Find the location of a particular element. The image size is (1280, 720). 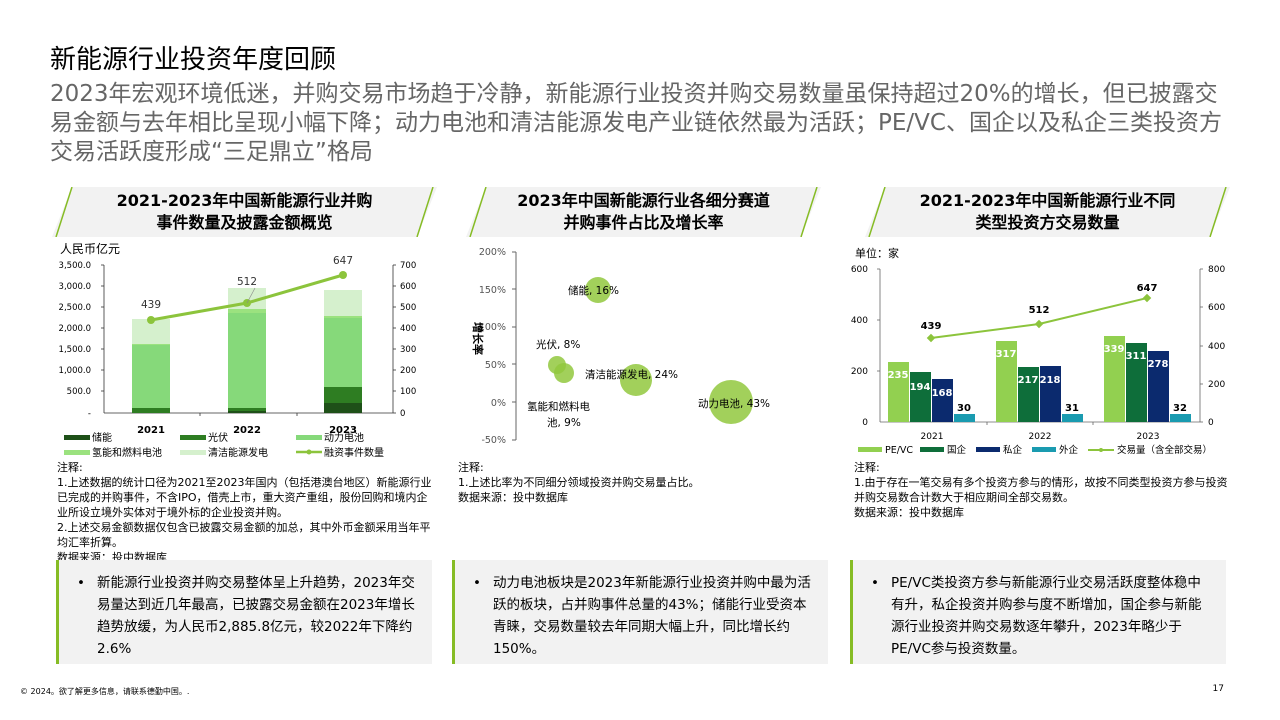

panel-2-source: 数据来源：投中数据库 is located at coordinates (513, 497).